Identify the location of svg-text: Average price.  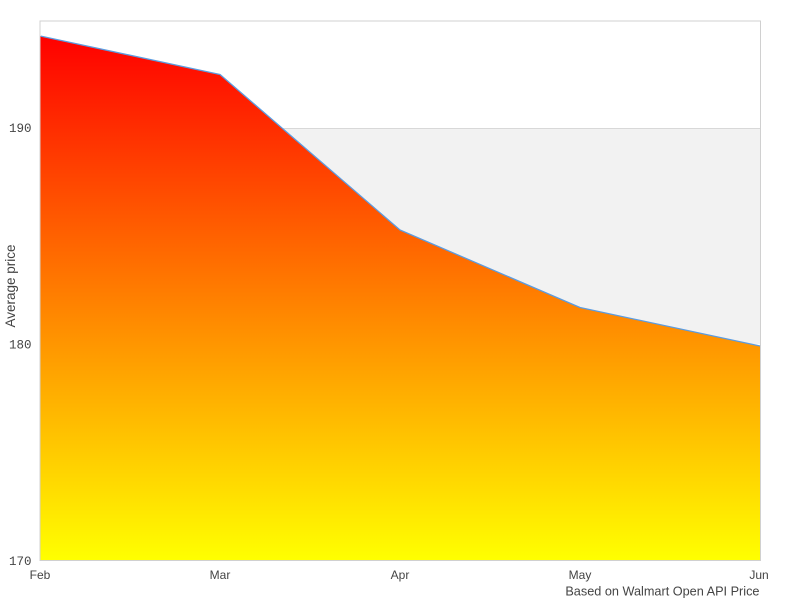
(10, 285).